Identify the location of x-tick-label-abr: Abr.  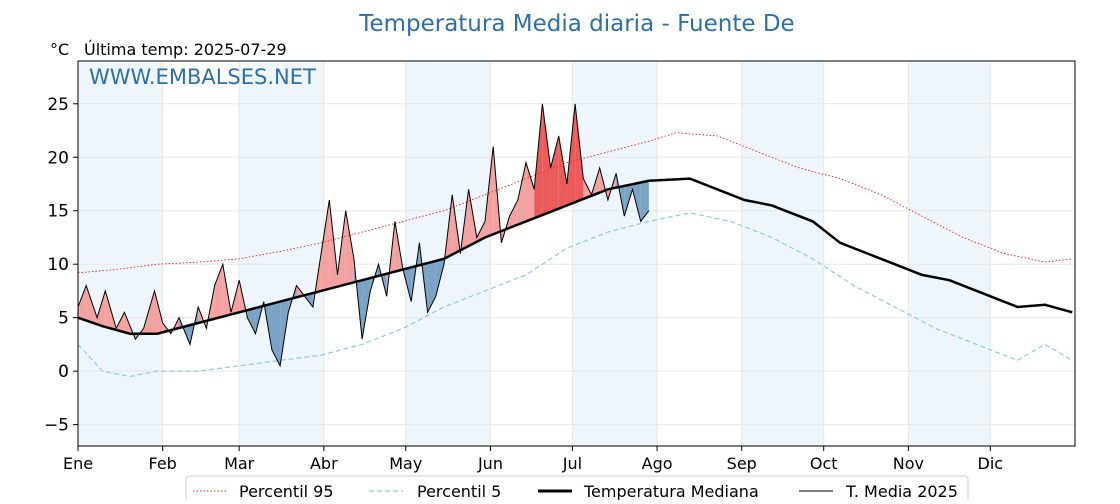
(324, 463).